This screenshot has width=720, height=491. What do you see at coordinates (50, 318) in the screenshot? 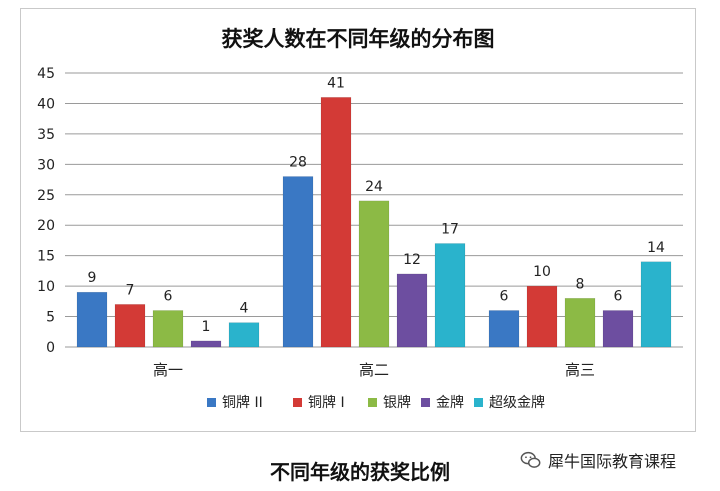
I see `y-tick-label: 5` at bounding box center [50, 318].